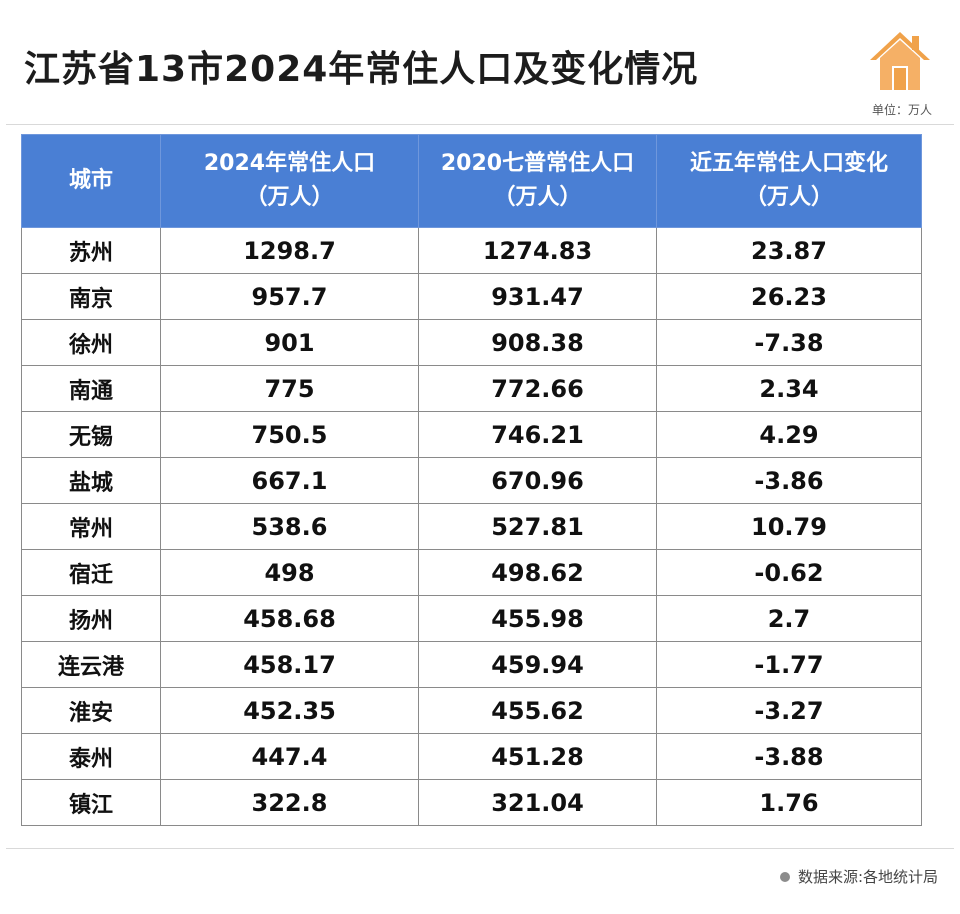 This screenshot has height=914, width=960. What do you see at coordinates (789, 664) in the screenshot?
I see `value-cell: -1.77` at bounding box center [789, 664].